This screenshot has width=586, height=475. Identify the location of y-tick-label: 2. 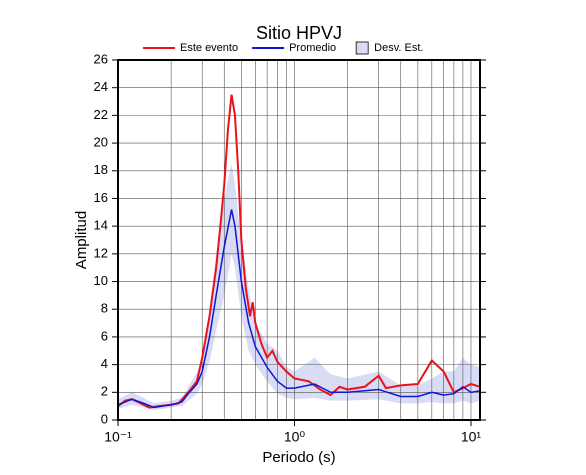
(104, 391).